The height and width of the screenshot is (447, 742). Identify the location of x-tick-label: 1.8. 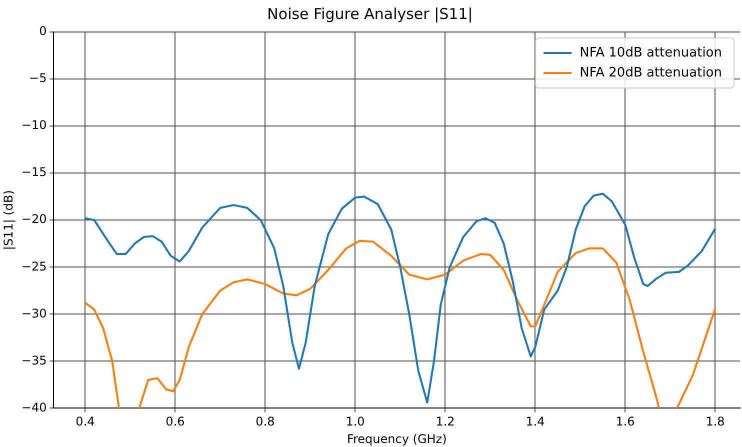
(715, 421).